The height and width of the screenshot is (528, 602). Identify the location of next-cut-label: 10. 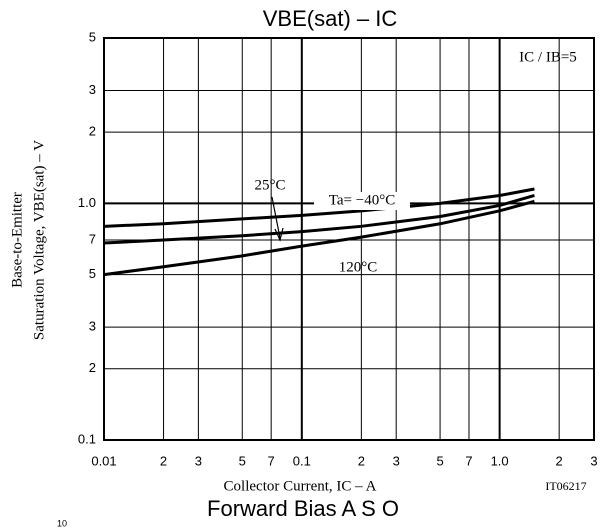
(62, 523).